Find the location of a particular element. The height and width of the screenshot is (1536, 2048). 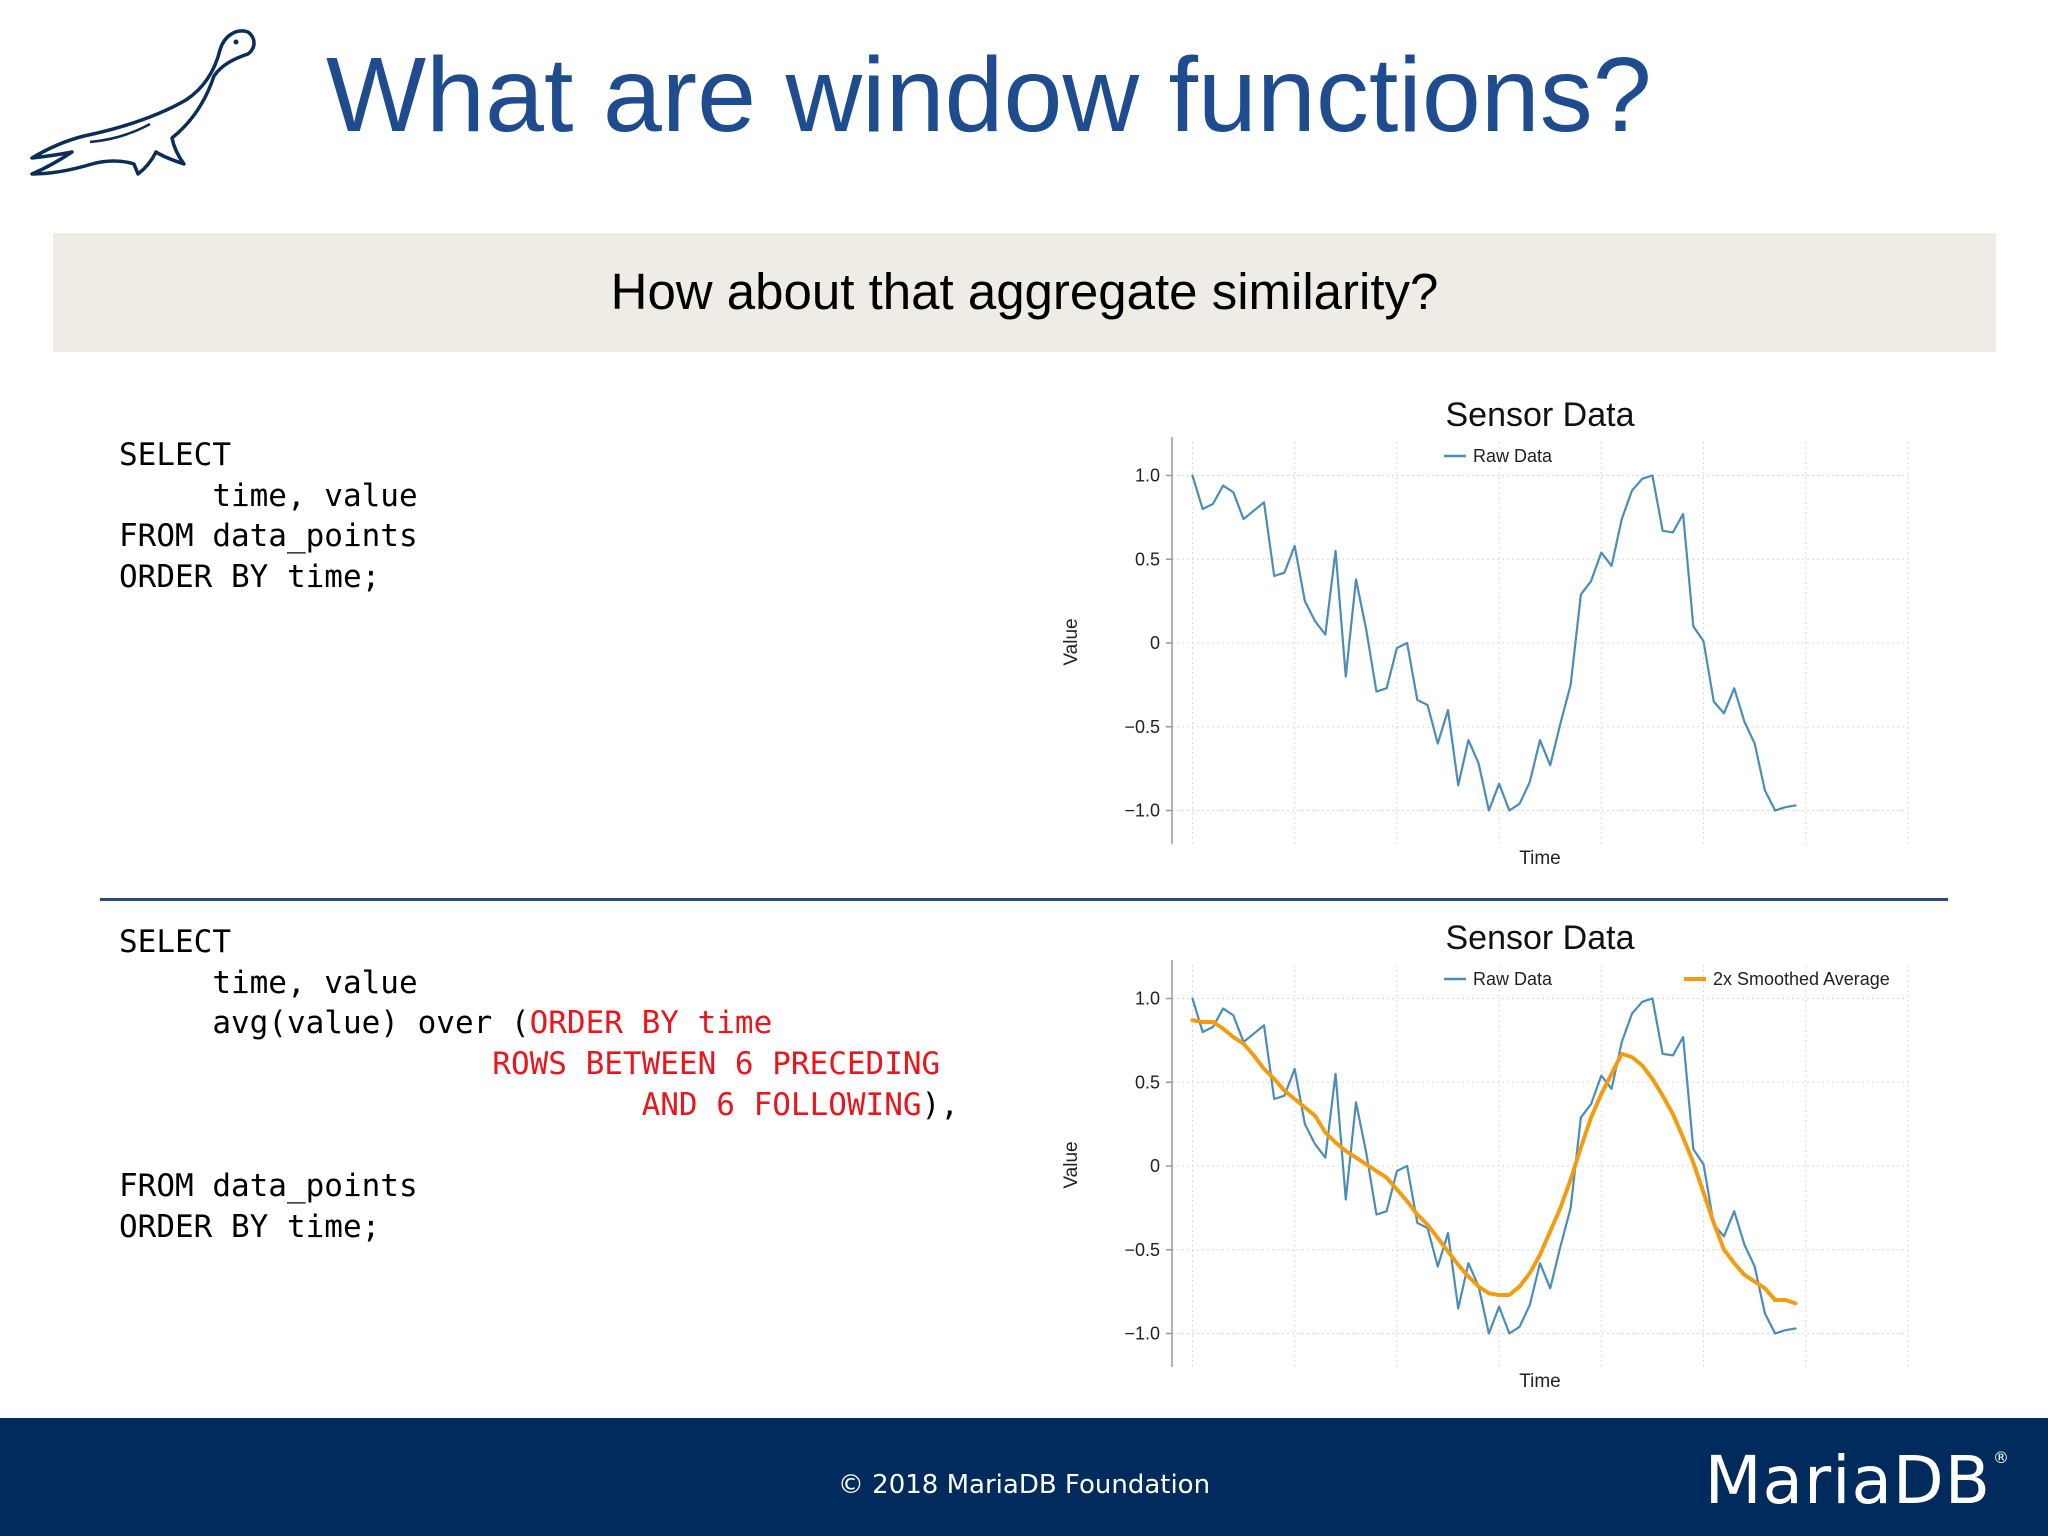

mariadb-wordmark-logo: MariaDB ® is located at coordinates (1857, 1480).